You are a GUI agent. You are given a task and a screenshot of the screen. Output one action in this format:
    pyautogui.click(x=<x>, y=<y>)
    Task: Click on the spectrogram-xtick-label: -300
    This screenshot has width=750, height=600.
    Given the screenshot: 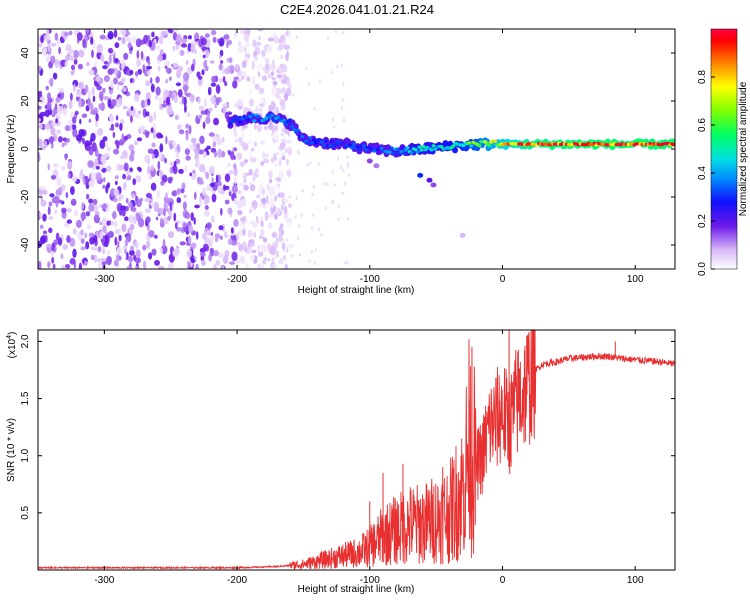 What is the action you would take?
    pyautogui.click(x=104, y=279)
    